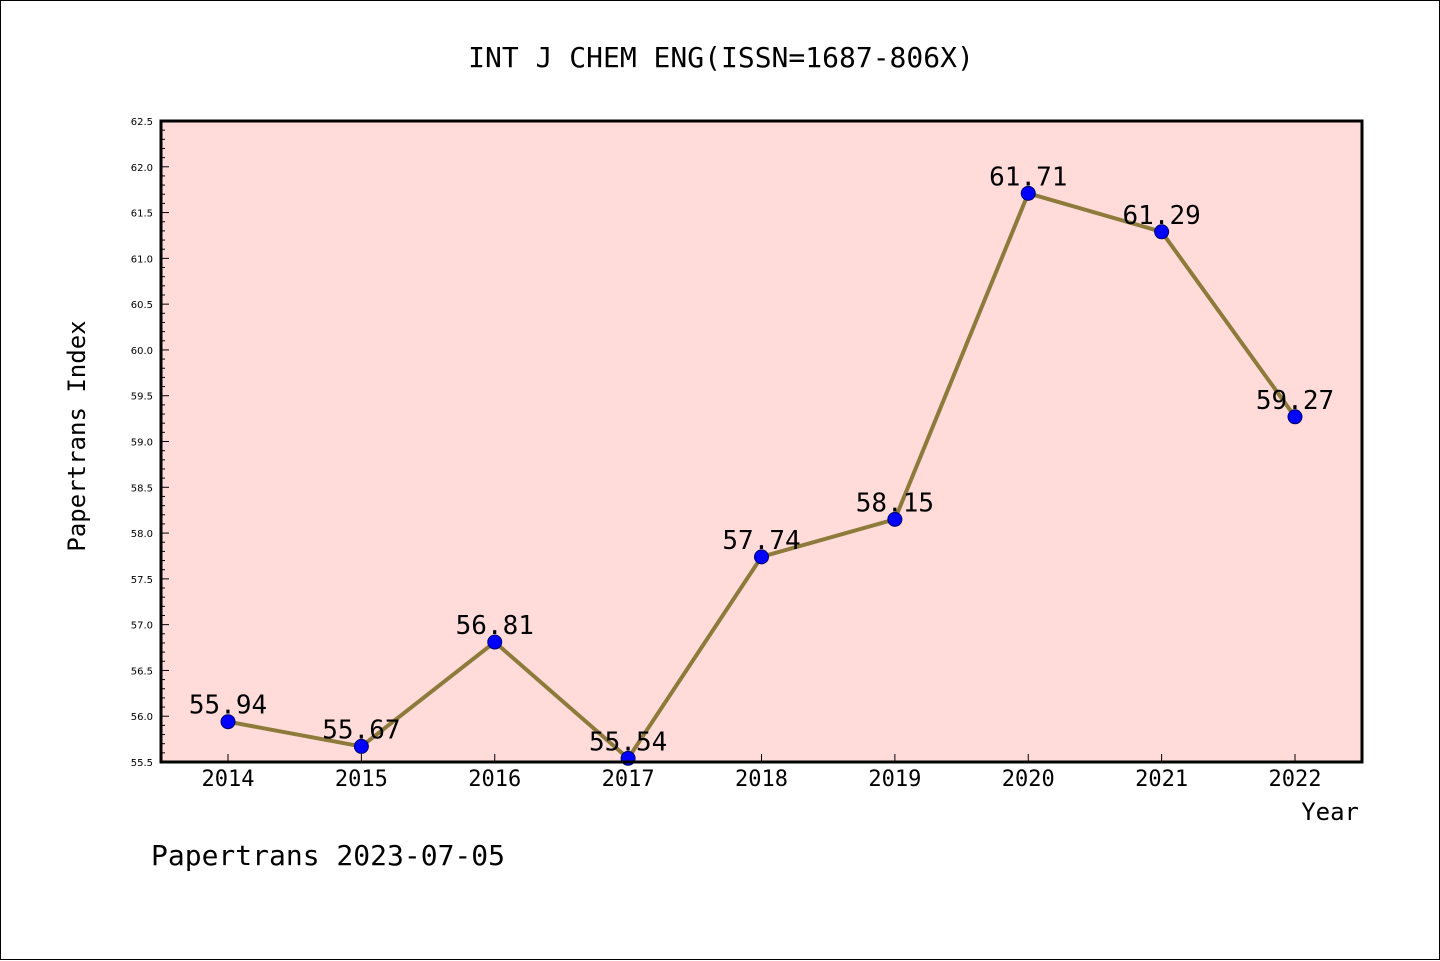 The height and width of the screenshot is (961, 1440). Describe the element at coordinates (228, 706) in the screenshot. I see `data-label: 55.94` at that location.